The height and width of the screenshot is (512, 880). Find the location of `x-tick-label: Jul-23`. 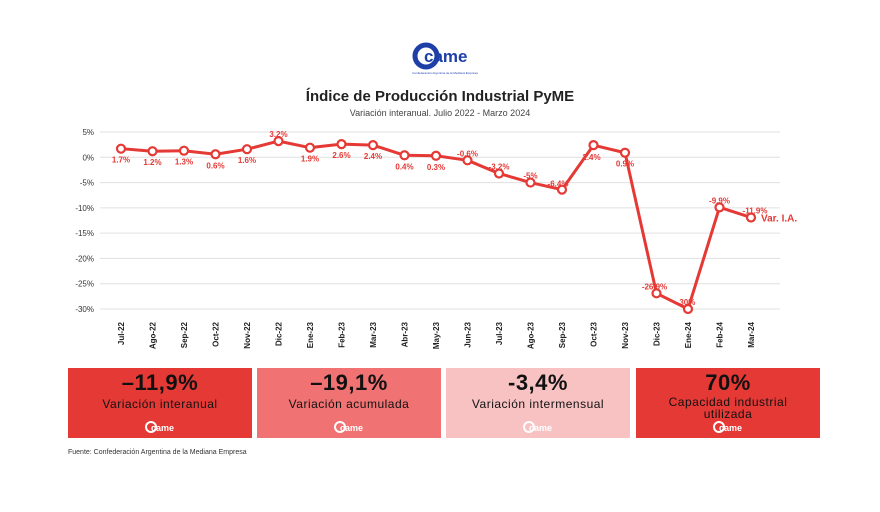

x-tick-label: Jul-23 is located at coordinates (499, 333).